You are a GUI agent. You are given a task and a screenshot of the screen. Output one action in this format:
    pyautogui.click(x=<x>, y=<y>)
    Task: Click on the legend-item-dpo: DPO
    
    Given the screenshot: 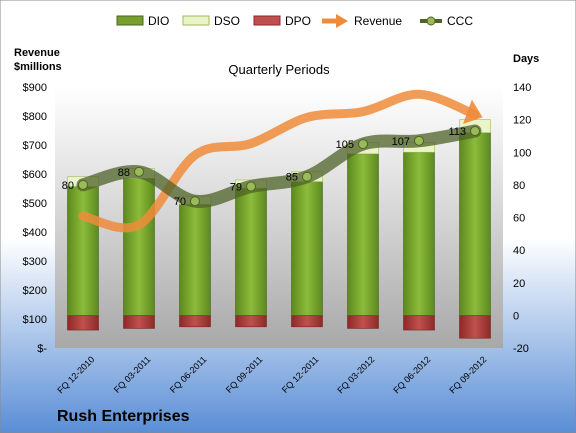 What is the action you would take?
    pyautogui.click(x=282, y=21)
    